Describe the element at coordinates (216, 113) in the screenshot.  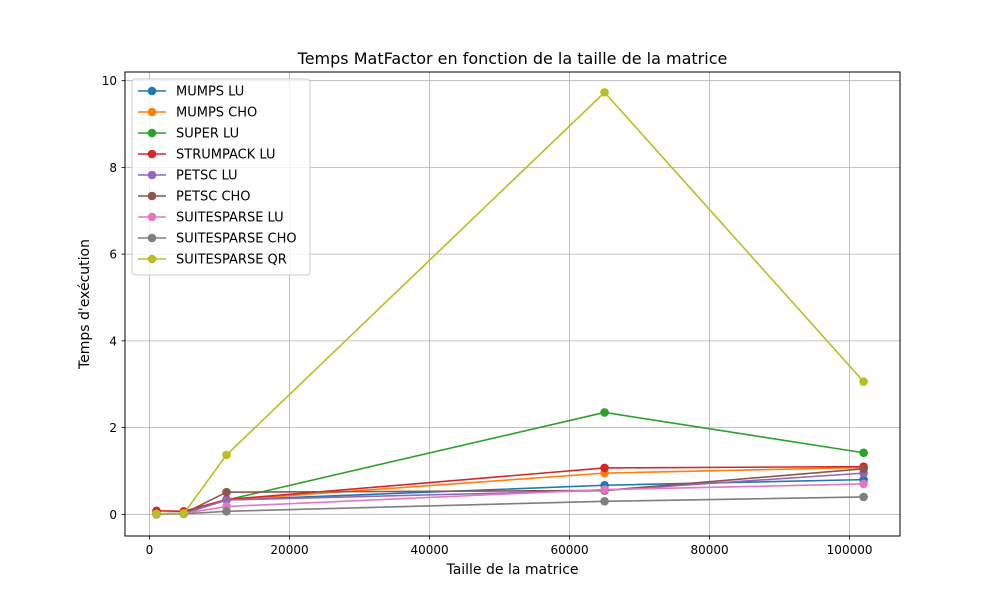
I see `legend-label: MUMPS CHO` at that location.